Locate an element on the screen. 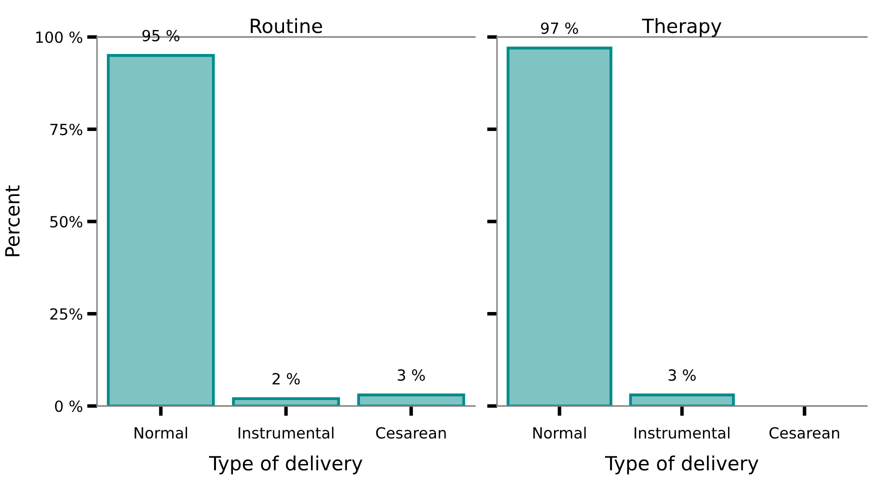 The image size is (869, 484). y-tick-label: 100 % is located at coordinates (59, 37).